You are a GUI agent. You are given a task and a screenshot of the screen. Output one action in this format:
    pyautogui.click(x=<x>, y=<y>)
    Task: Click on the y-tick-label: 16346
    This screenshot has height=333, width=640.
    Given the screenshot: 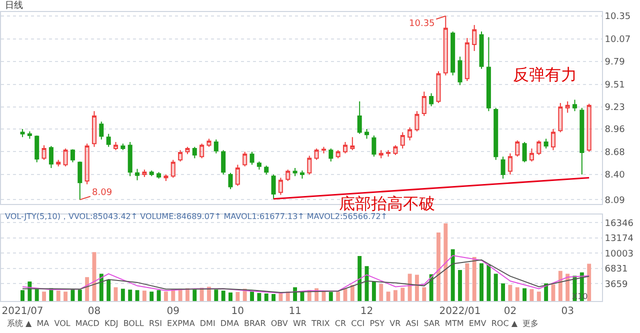 What is the action you would take?
    pyautogui.click(x=619, y=223)
    